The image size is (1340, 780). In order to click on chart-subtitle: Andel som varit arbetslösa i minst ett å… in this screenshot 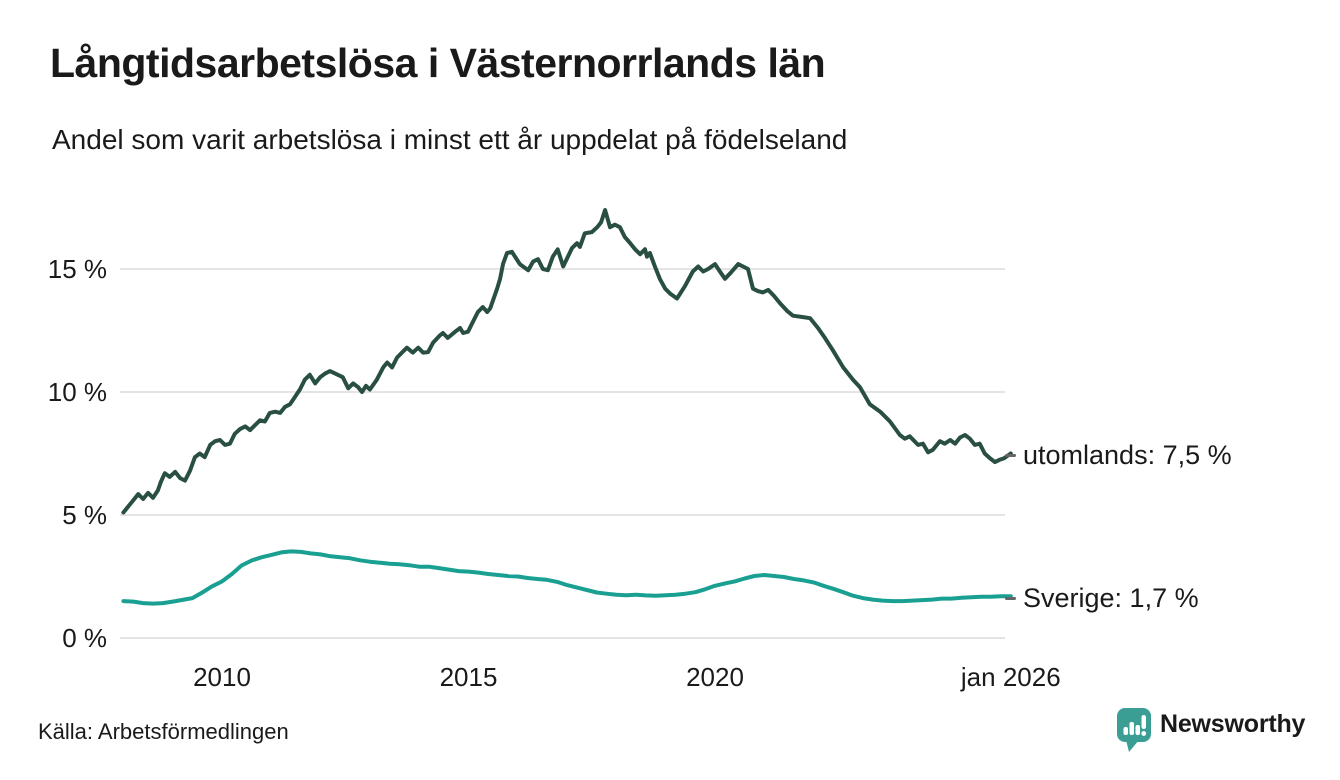, I will do `click(450, 139)`.